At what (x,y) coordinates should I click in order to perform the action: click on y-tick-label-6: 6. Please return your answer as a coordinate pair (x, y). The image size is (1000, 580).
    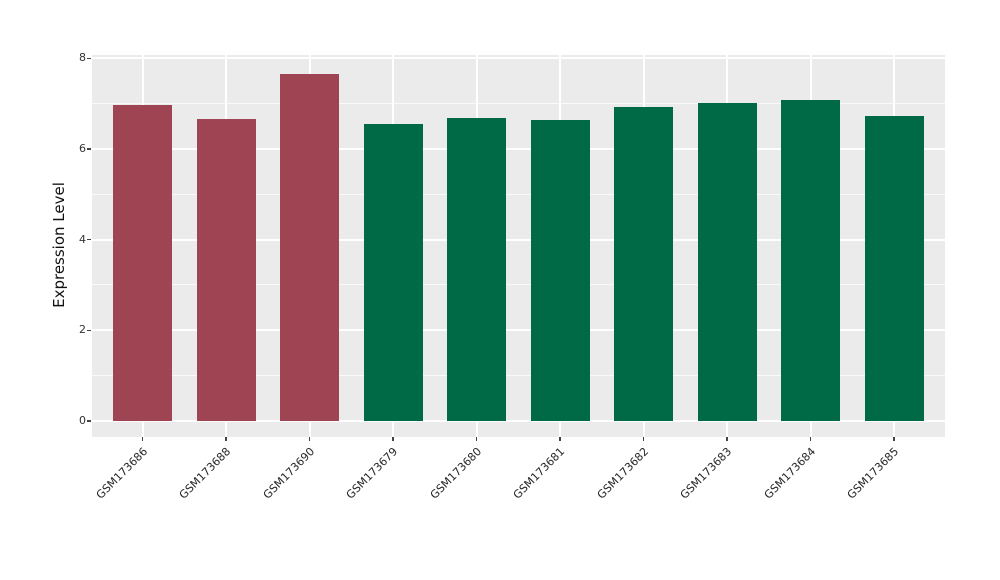
    Looking at the image, I should click on (82, 148).